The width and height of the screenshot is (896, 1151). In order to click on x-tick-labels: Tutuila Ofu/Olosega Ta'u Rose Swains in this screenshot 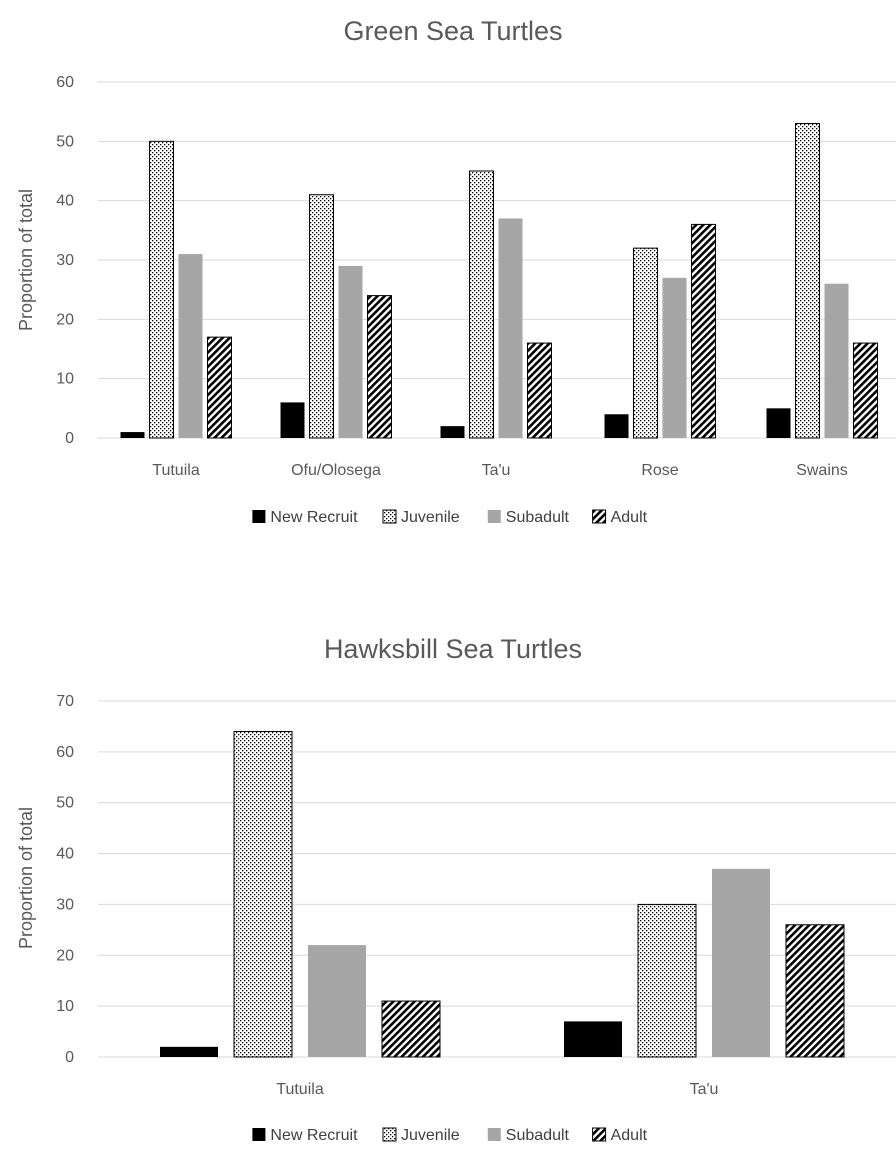, I will do `click(500, 470)`.